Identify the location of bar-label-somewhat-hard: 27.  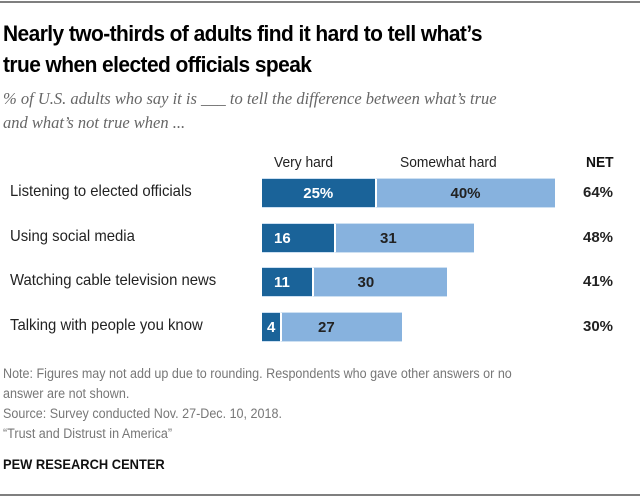
(326, 327).